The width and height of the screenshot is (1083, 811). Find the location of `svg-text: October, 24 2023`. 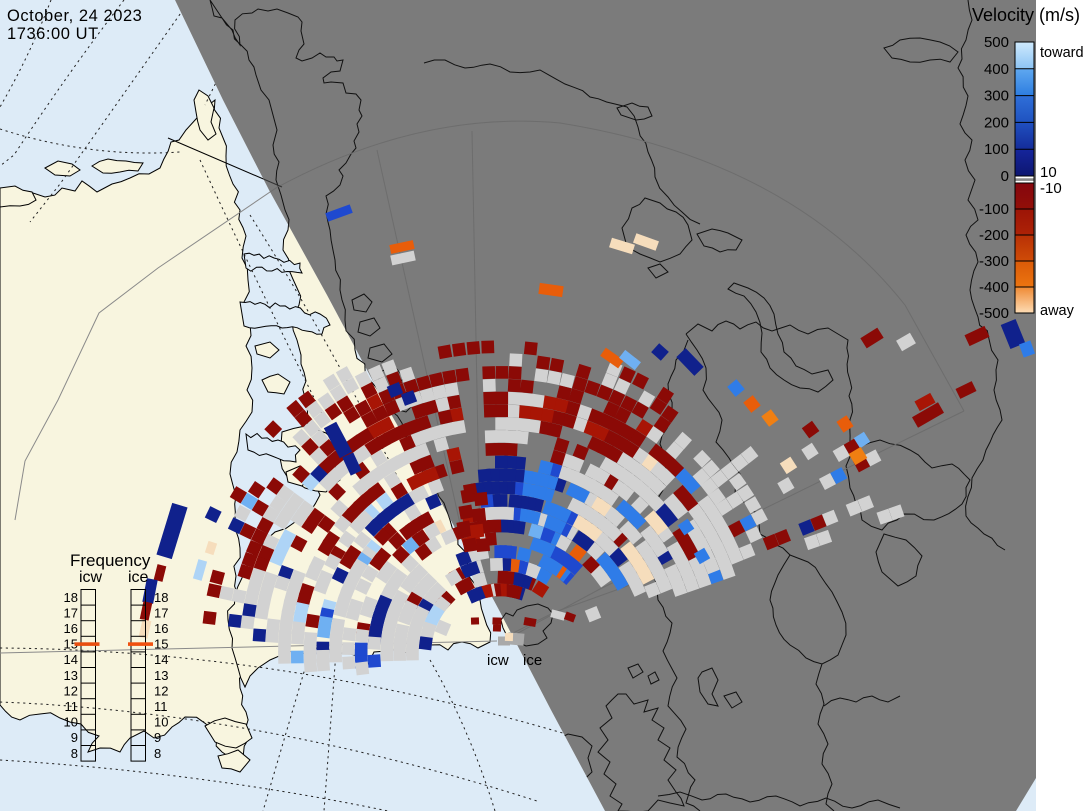

svg-text: October, 24 2023 is located at coordinates (74, 16).